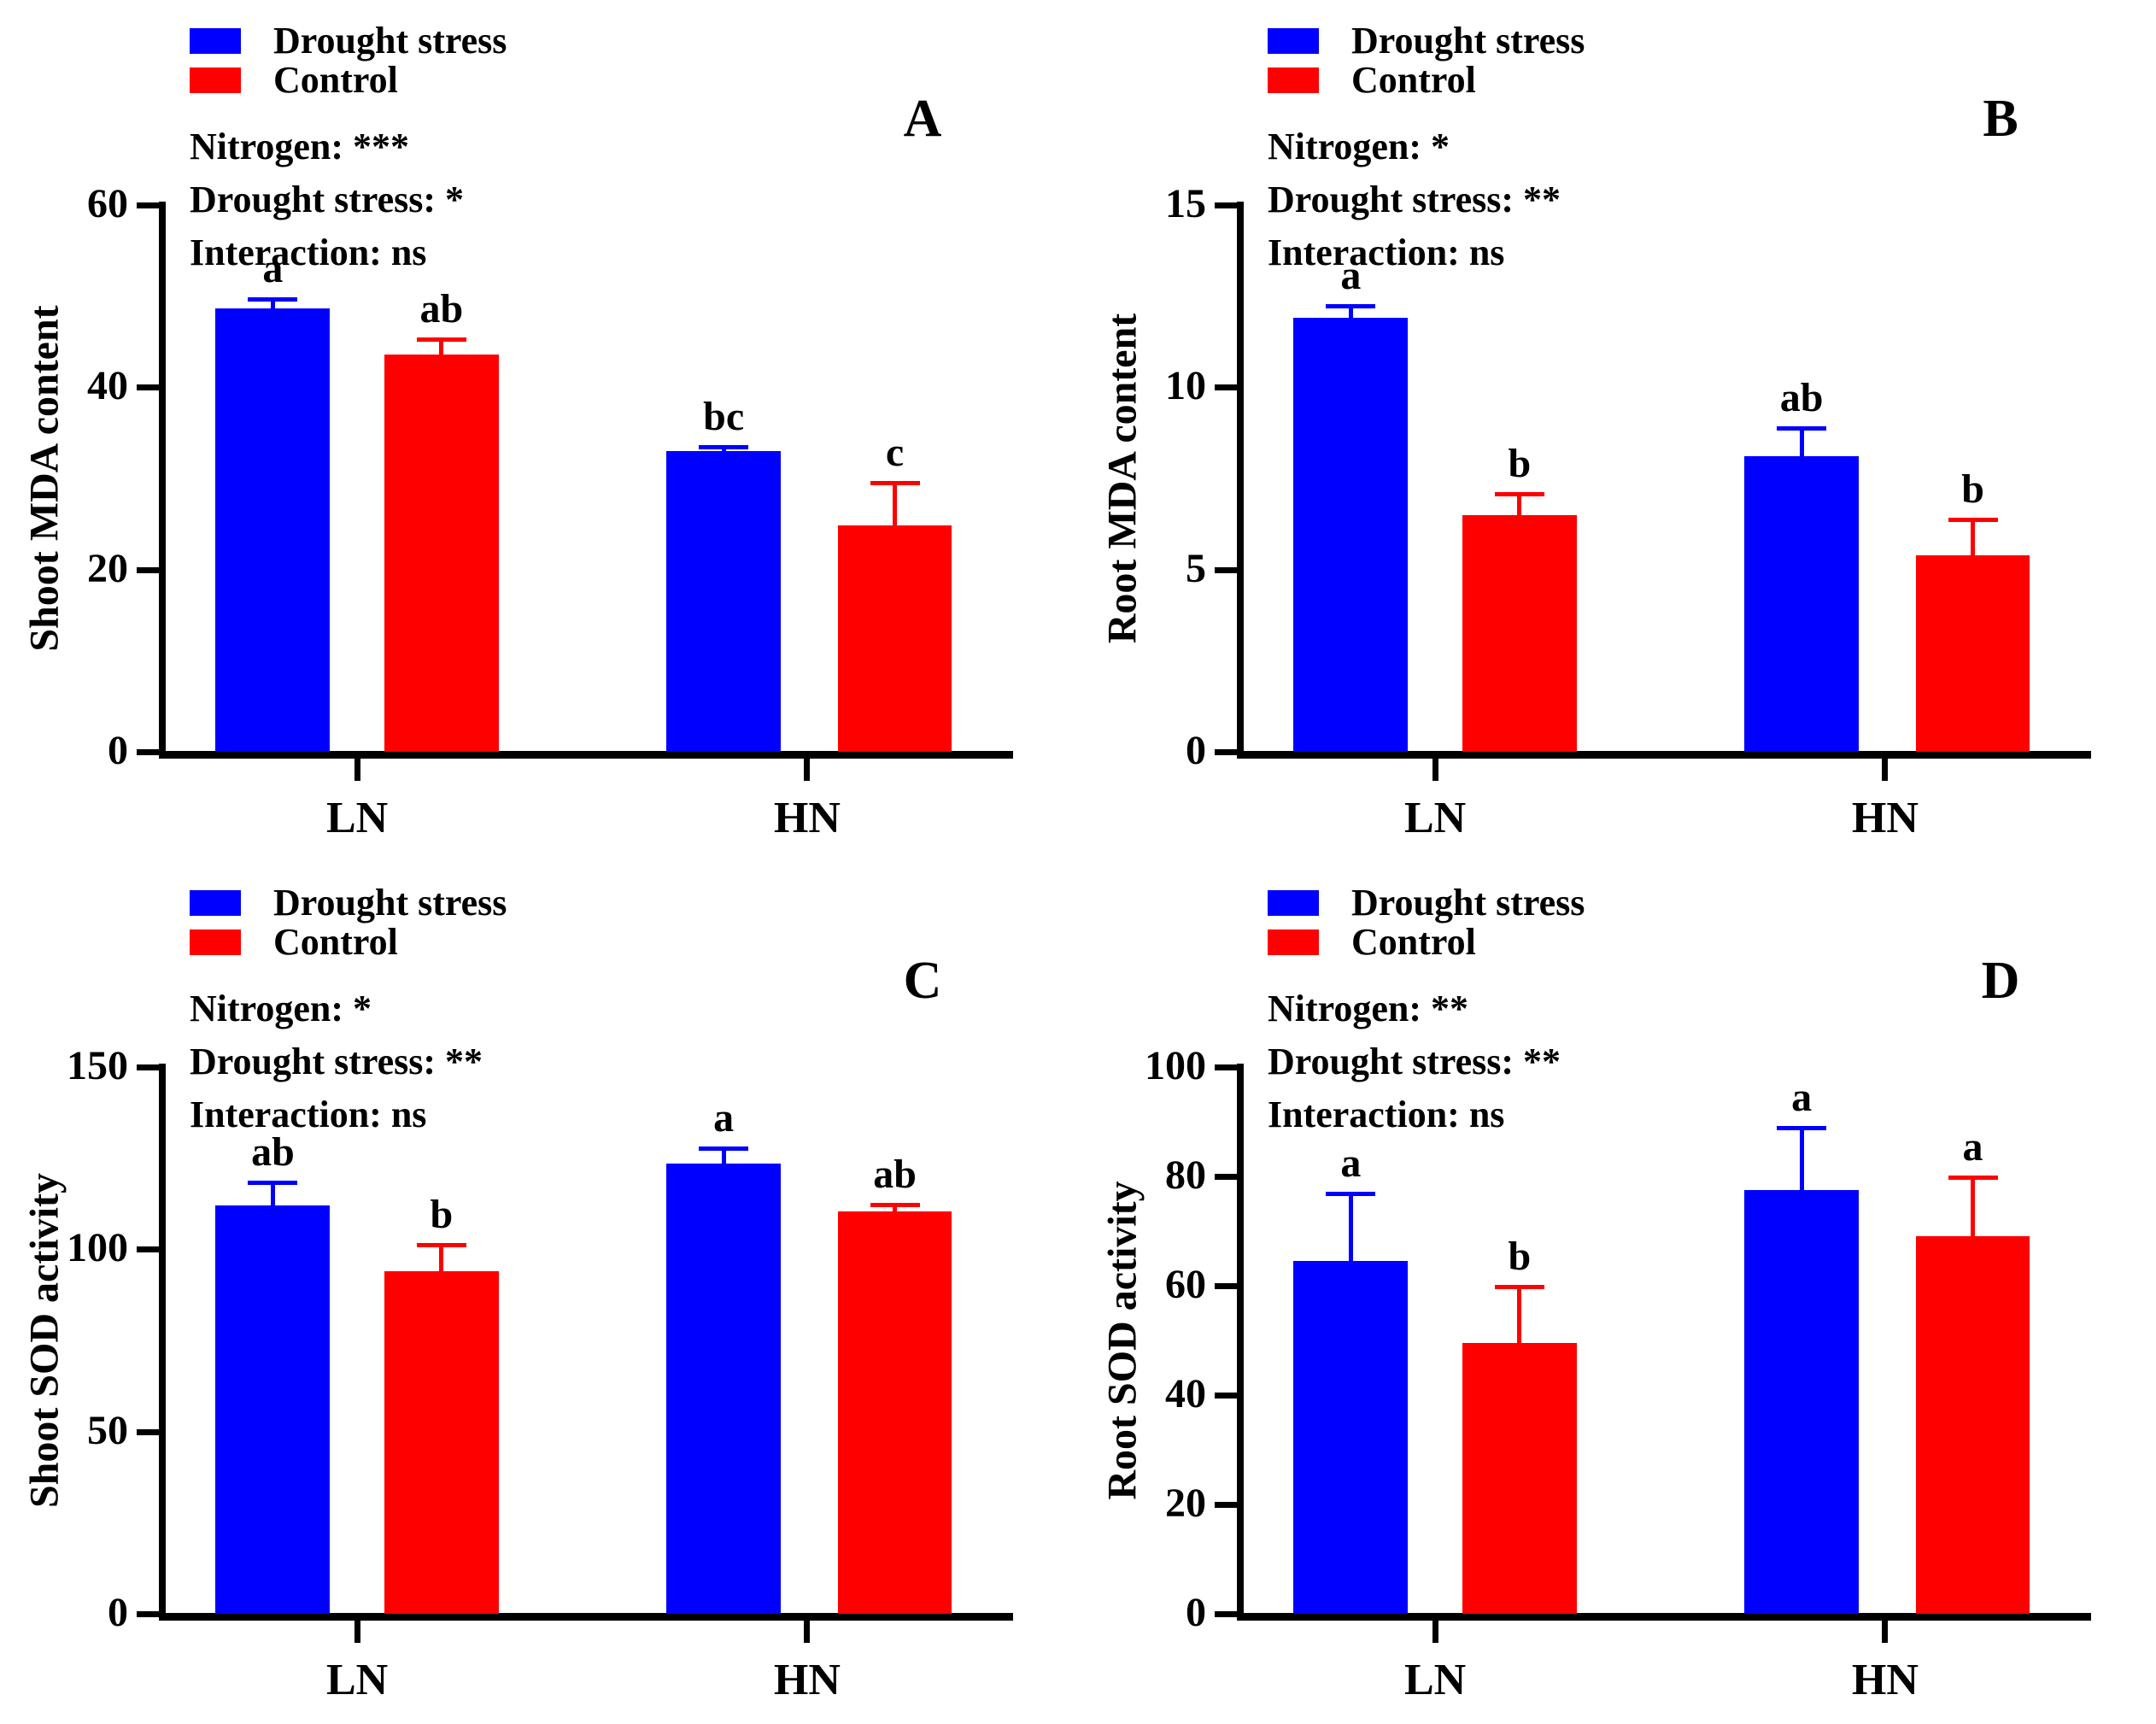  I want to click on error-bar-line-control-ln, so click(442, 354).